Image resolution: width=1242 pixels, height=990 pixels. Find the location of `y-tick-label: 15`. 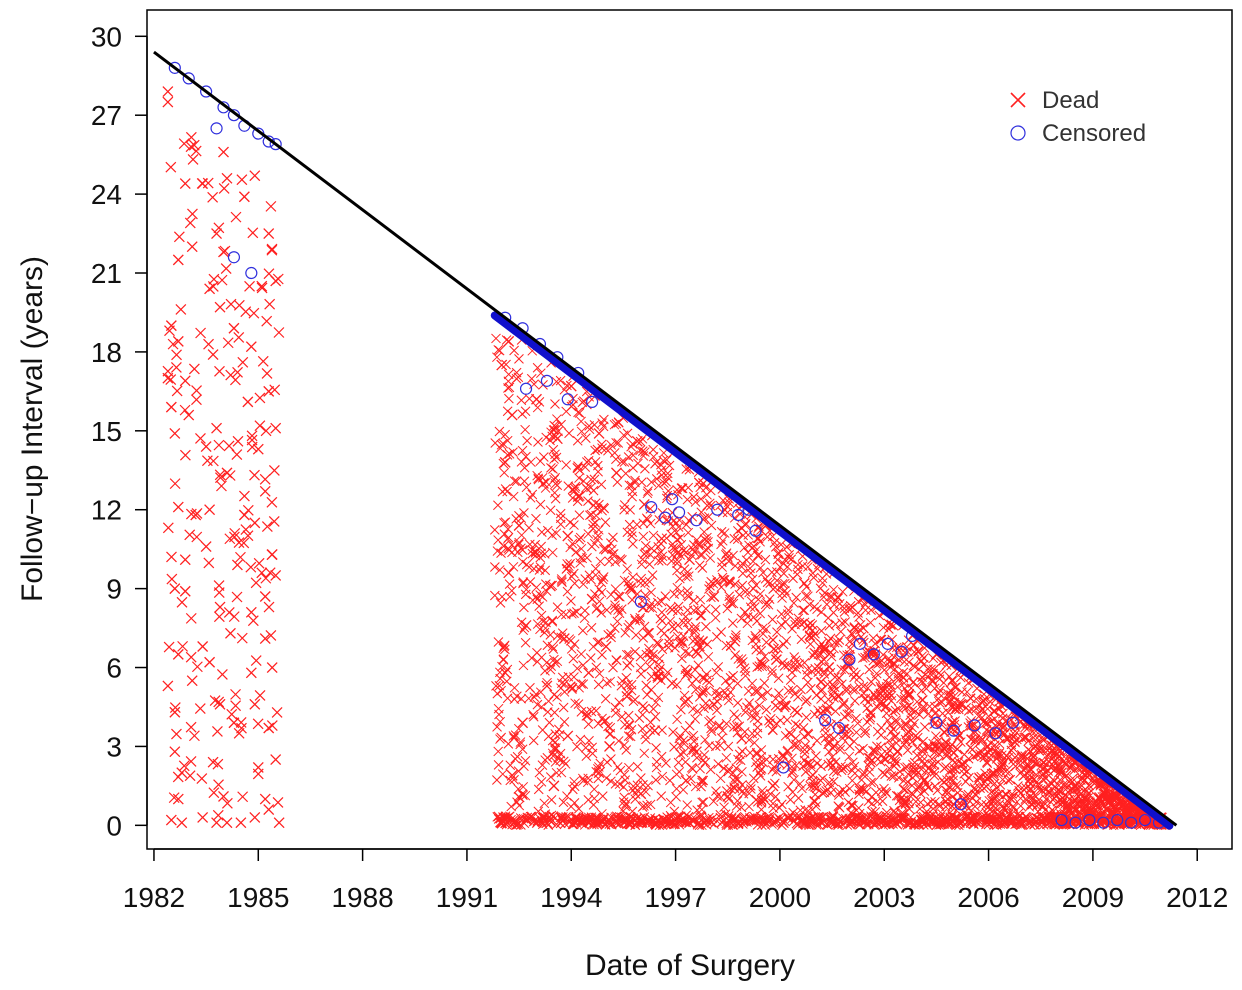

y-tick-label: 15 is located at coordinates (106, 431).